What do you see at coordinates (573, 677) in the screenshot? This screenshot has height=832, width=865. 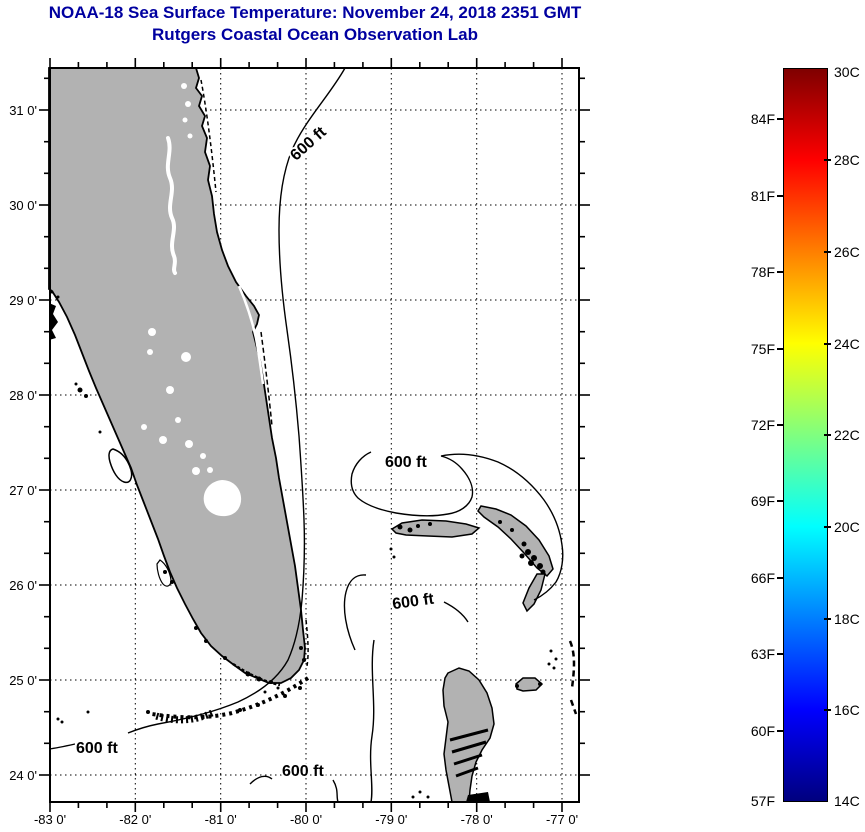 I see `eleuthera-sliver` at bounding box center [573, 677].